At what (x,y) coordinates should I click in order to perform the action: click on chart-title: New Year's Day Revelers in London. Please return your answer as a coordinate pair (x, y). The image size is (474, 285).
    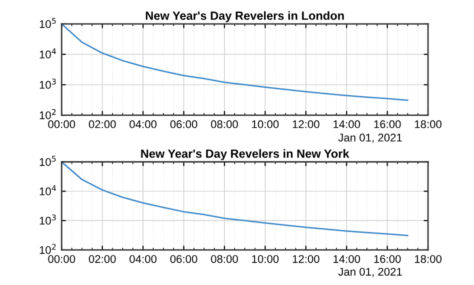
    Looking at the image, I should click on (245, 16).